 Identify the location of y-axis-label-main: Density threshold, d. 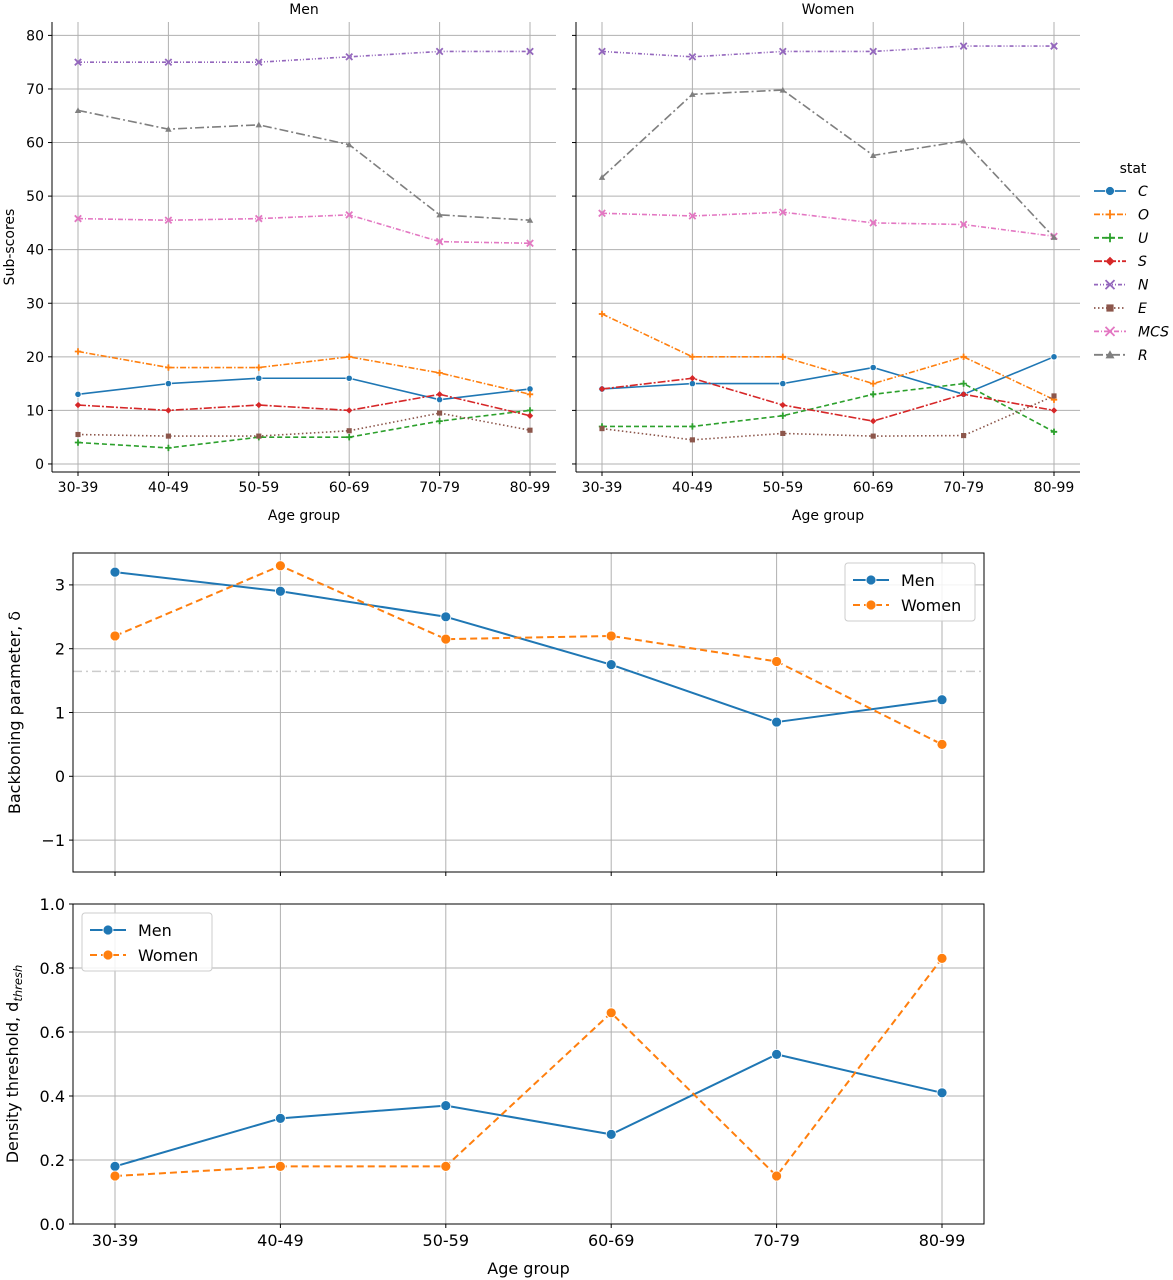
(12, 1083).